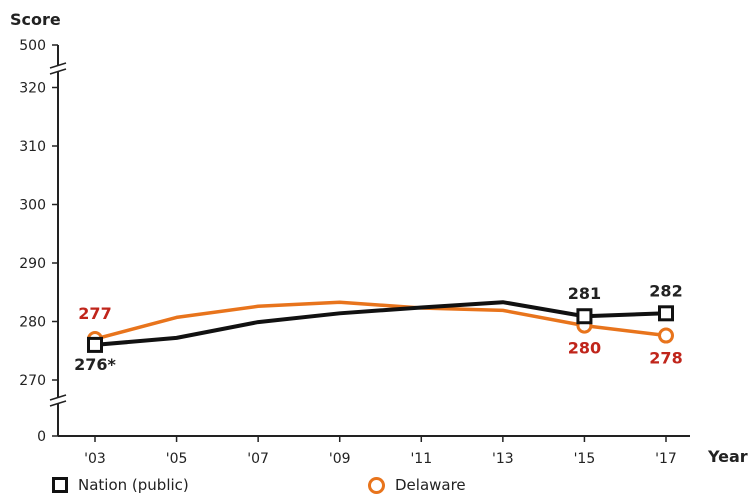 This screenshot has height=498, width=751. What do you see at coordinates (32, 206) in the screenshot?
I see `y-tick-label-300: 300` at bounding box center [32, 206].